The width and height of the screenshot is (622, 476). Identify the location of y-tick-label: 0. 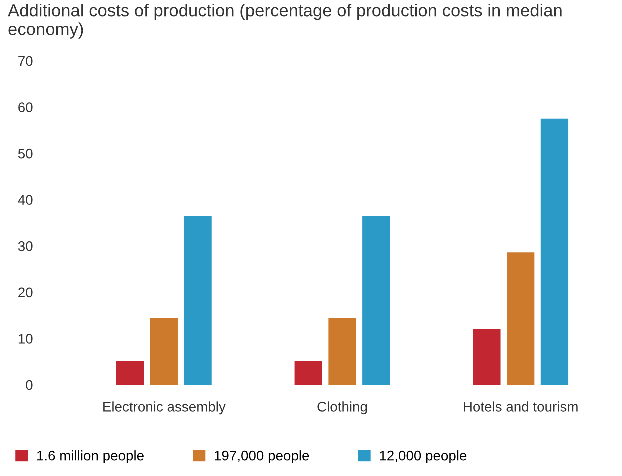
(29, 385).